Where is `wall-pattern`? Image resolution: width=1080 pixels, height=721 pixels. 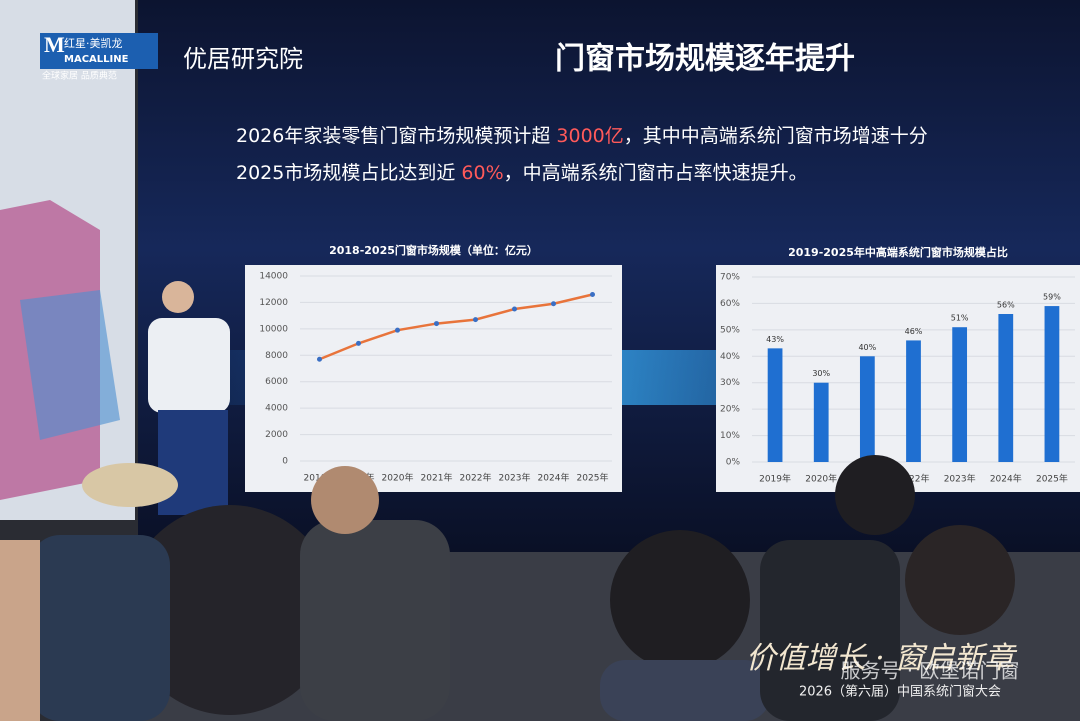 wall-pattern is located at coordinates (70, 365).